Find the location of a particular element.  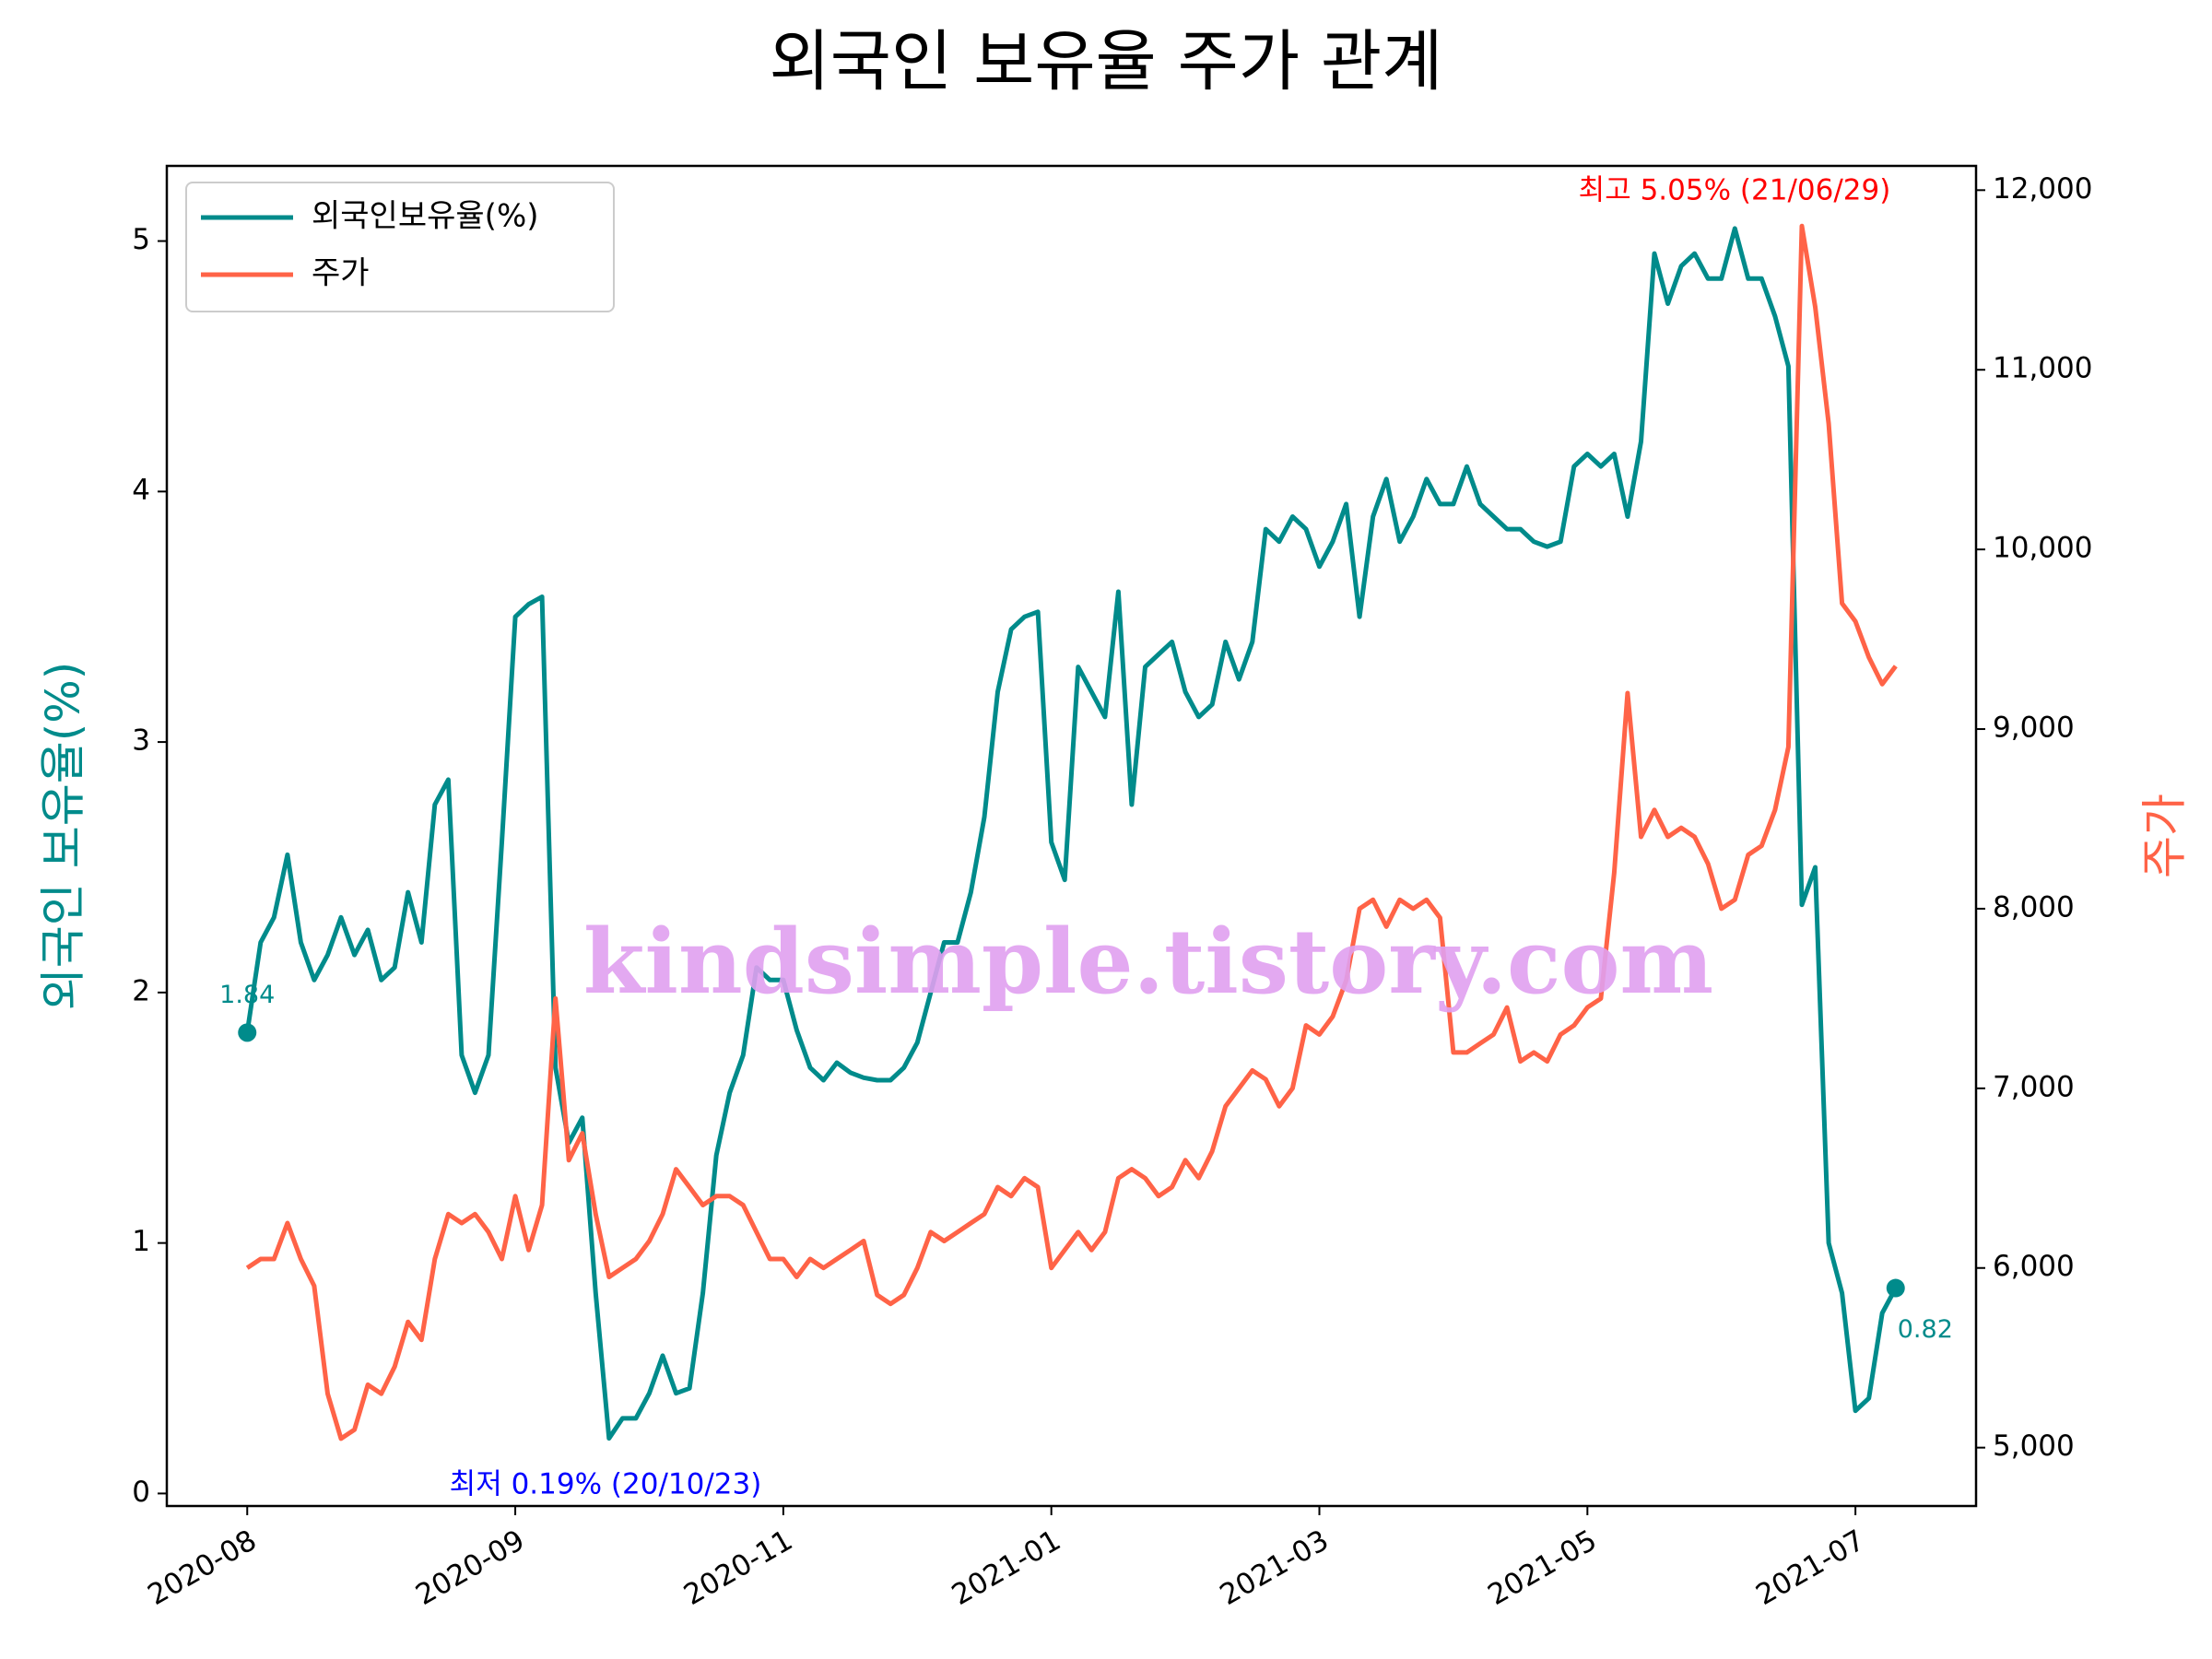

legend-label: 외국인보유율(%) is located at coordinates (425, 216).